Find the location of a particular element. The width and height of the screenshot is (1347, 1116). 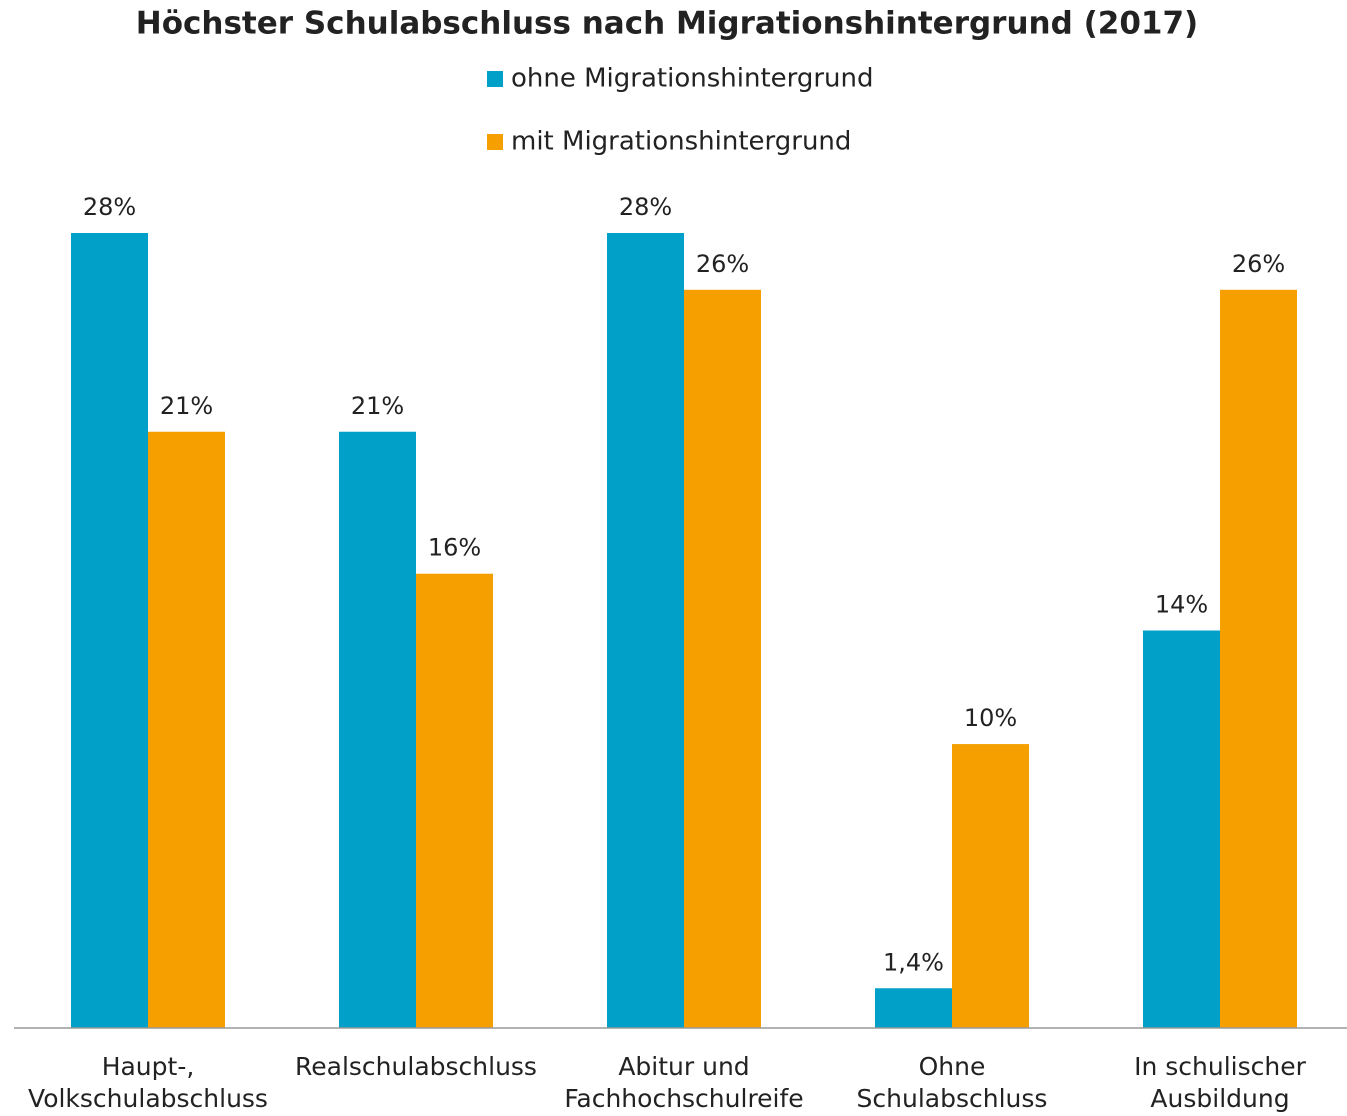

x-tick-label: Abitur und Fachhochschulreife is located at coordinates (684, 1082).